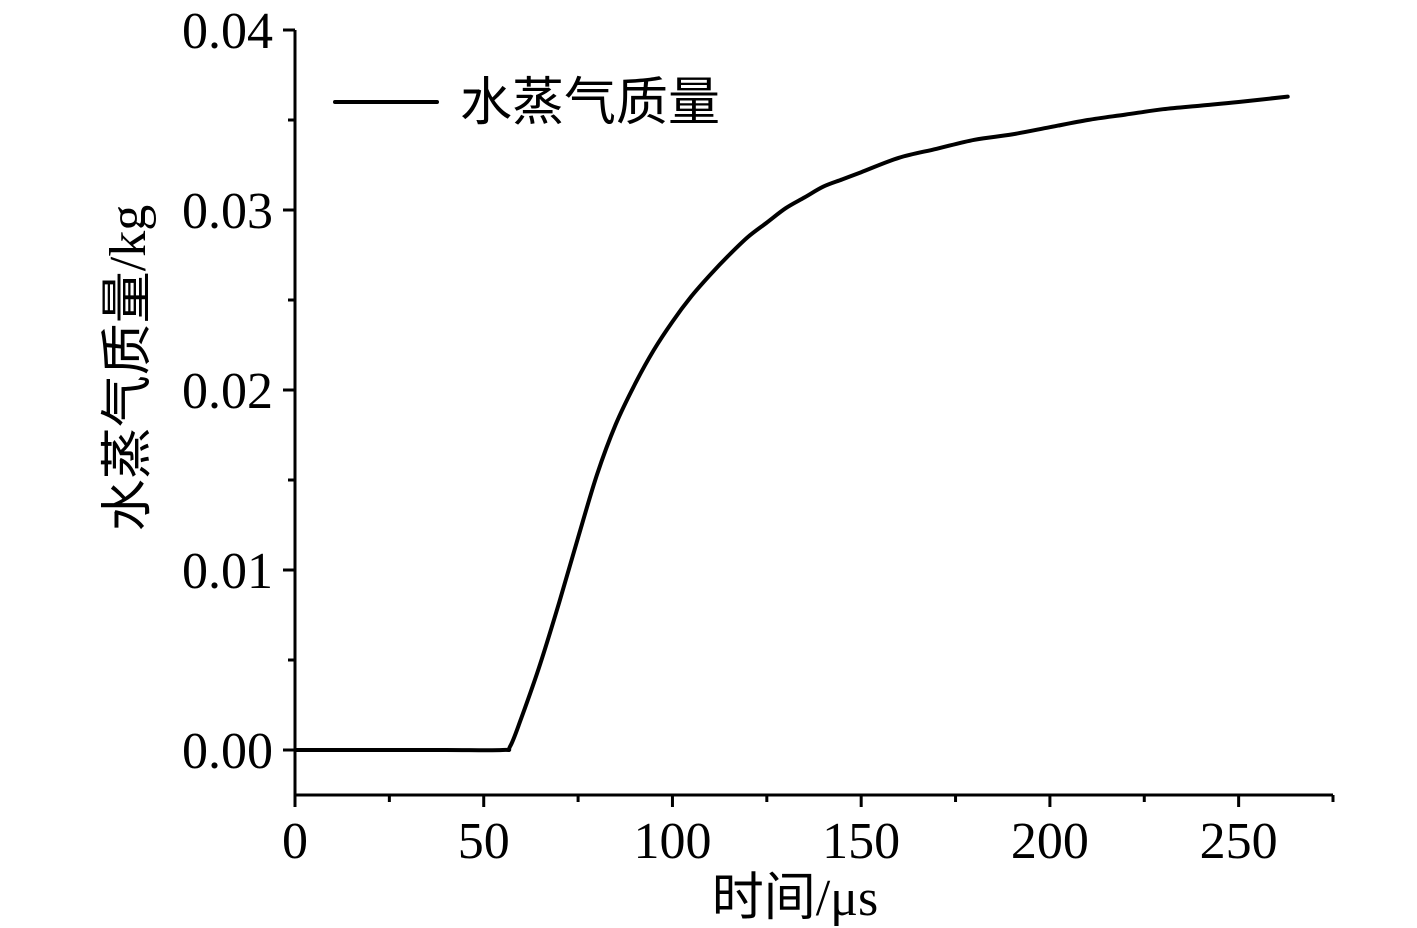 Image resolution: width=1417 pixels, height=928 pixels. I want to click on legend: 水蒸气质量, so click(526, 103).